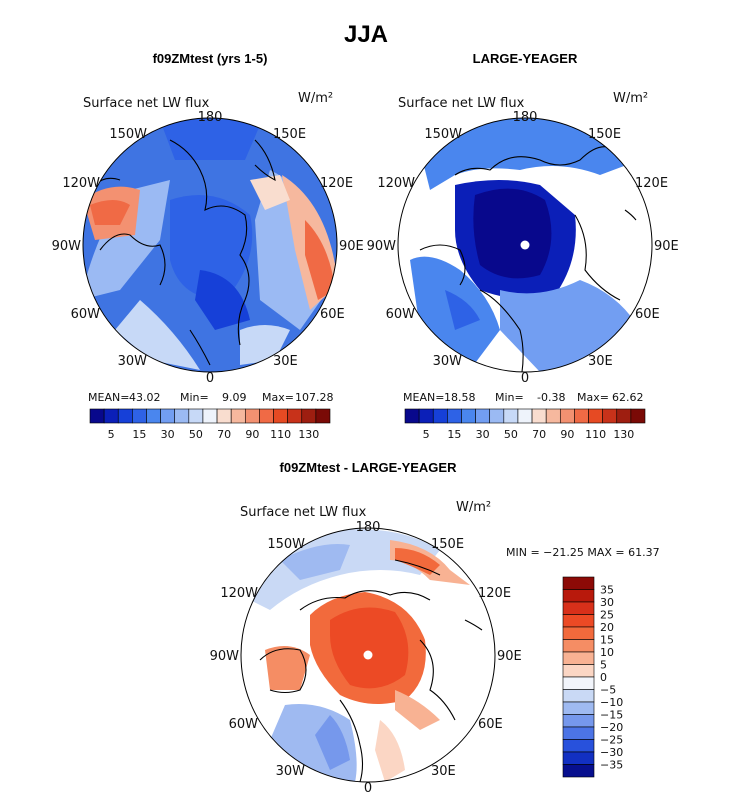 The height and width of the screenshot is (798, 733). What do you see at coordinates (314, 397) in the screenshot?
I see `stat-max: 107.28` at bounding box center [314, 397].